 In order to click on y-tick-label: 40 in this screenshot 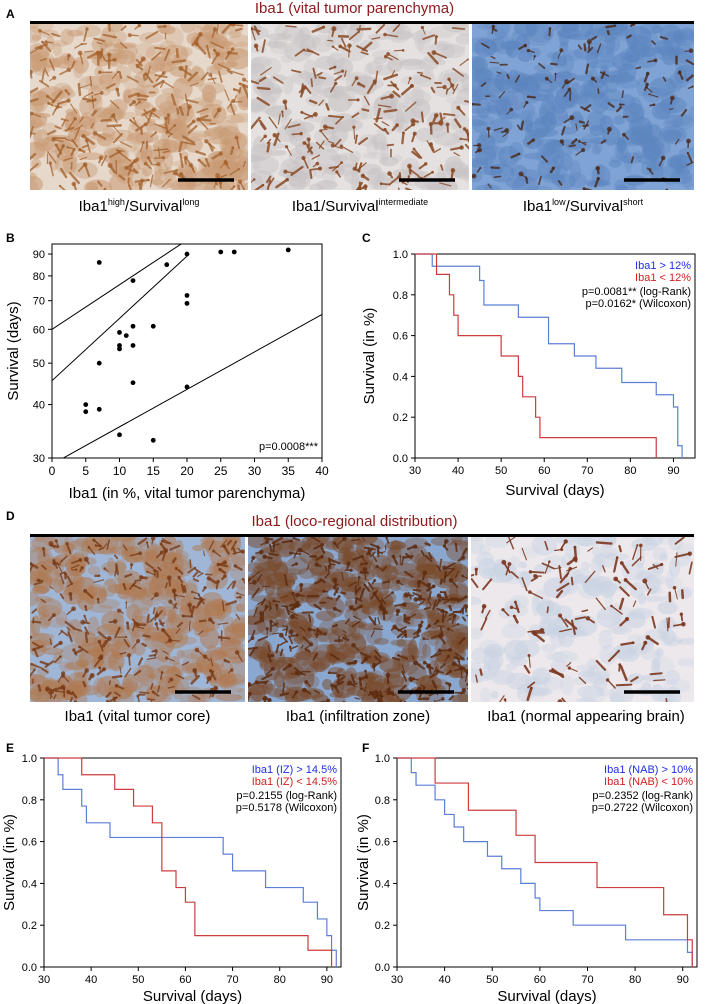, I will do `click(39, 406)`.